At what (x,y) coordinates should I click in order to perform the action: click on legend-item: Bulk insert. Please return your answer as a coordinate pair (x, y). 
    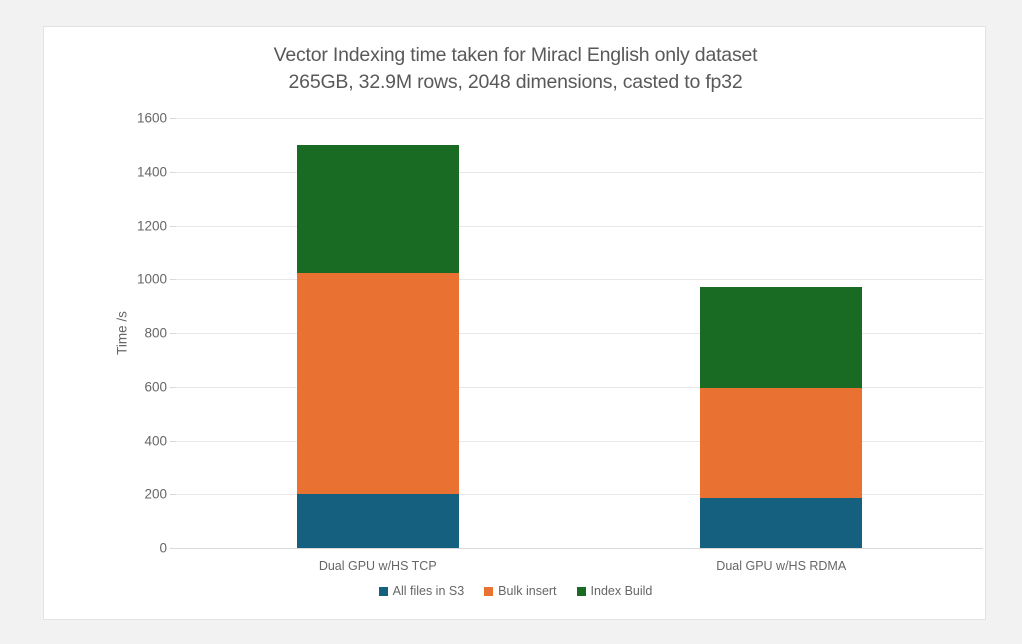
    Looking at the image, I should click on (520, 591).